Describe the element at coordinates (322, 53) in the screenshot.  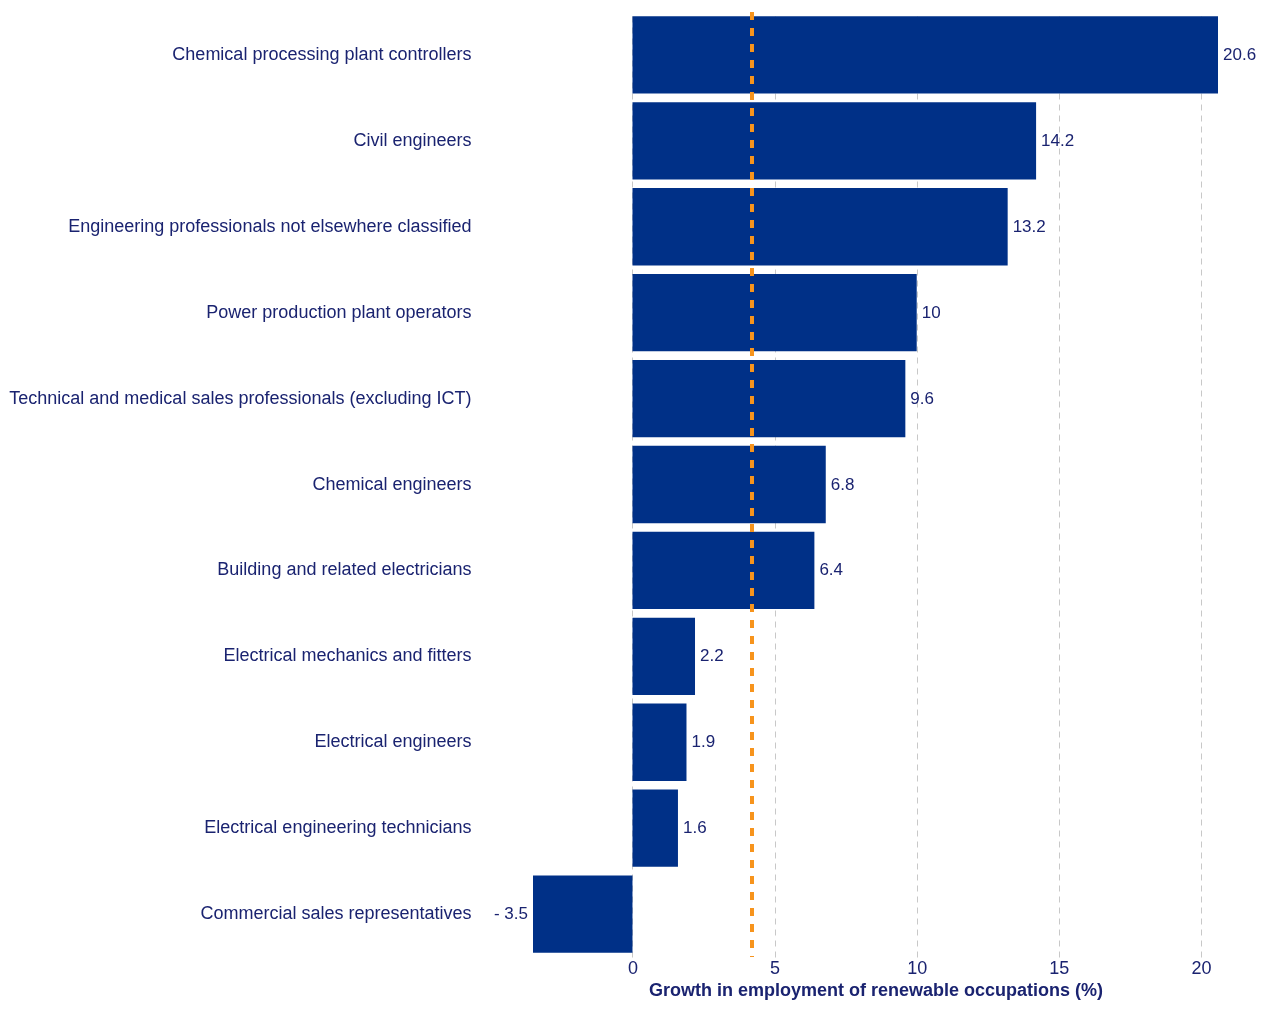
I see `y-tick-label: Chemical processing plant controllers` at that location.